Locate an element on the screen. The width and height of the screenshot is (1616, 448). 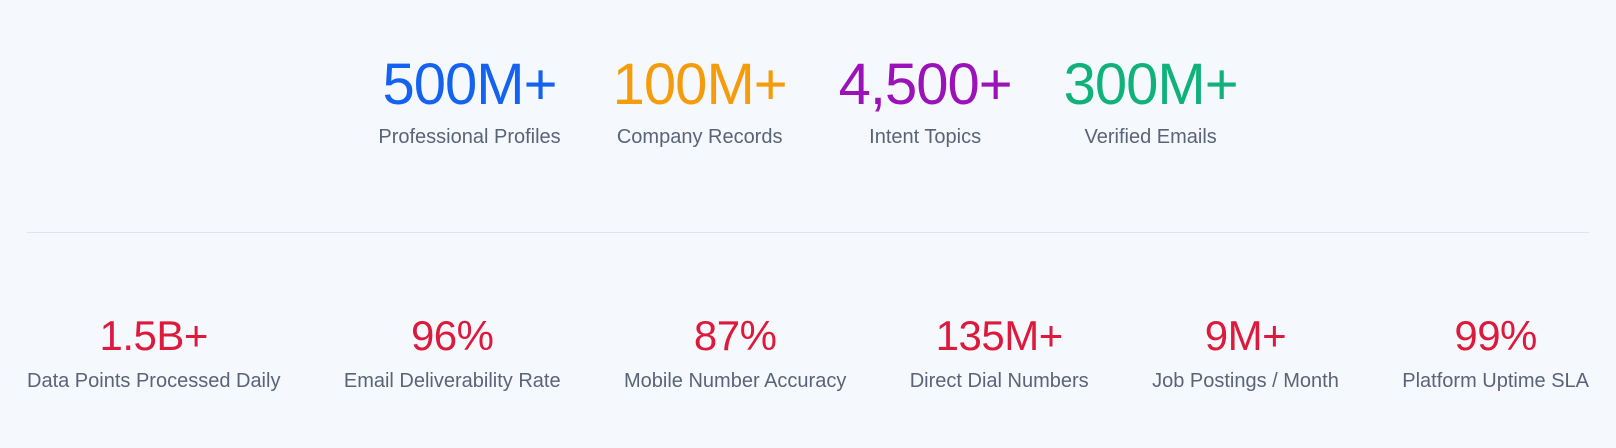
stat-email-deliverability: 96% Email Deliverability Rate is located at coordinates (452, 352).